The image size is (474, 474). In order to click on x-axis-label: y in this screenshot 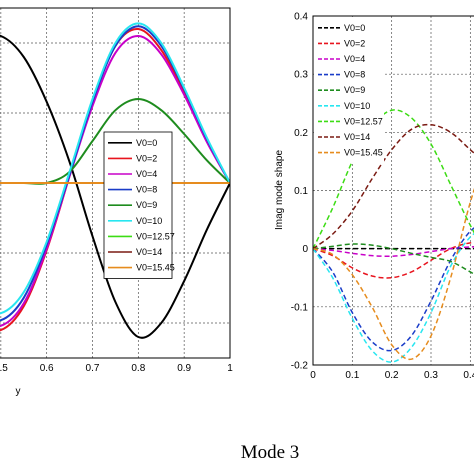, I will do `click(18, 391)`.